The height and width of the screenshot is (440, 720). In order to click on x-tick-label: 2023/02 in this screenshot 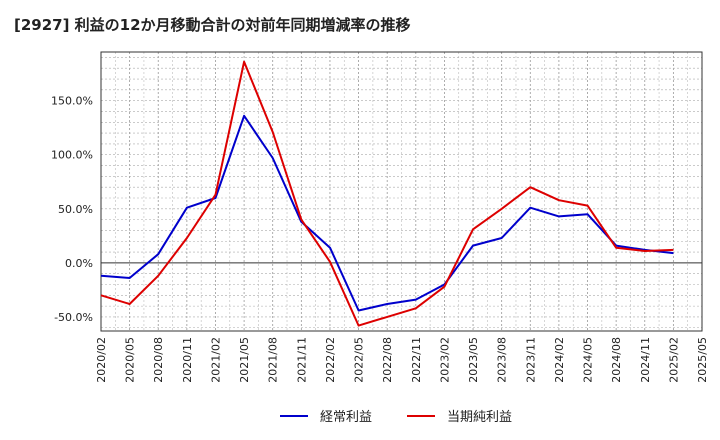, I will do `click(444, 360)`.